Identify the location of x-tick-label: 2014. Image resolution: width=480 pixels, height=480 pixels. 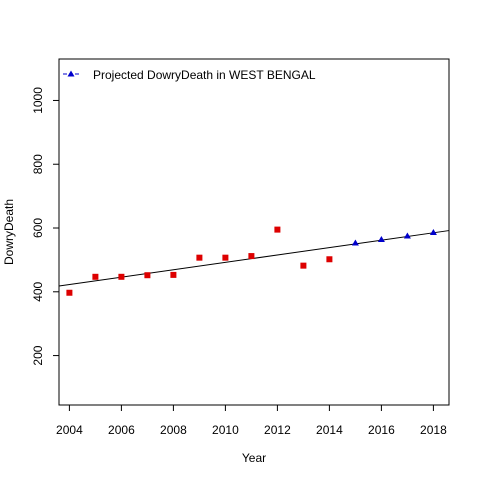
(329, 430).